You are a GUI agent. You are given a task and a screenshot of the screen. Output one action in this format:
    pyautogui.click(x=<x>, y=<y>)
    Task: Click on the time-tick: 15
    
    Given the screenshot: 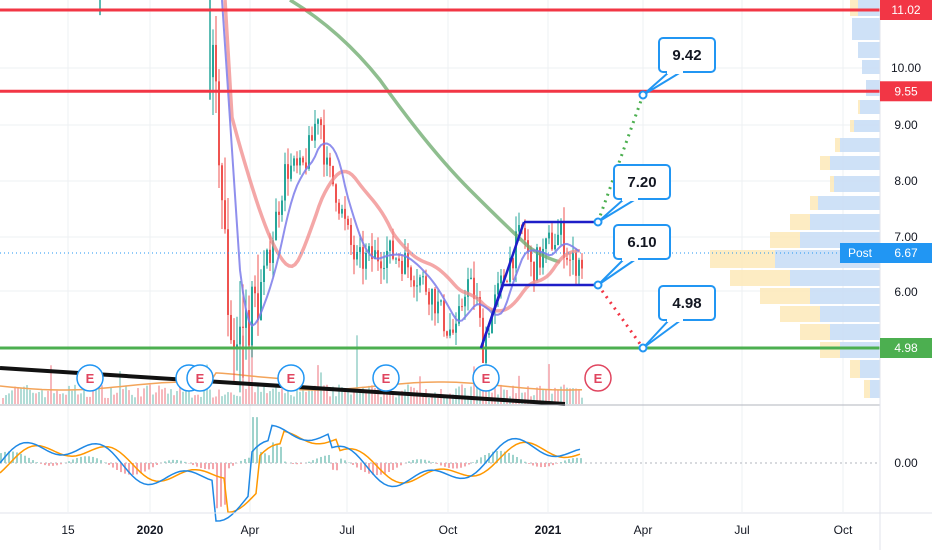 What is the action you would take?
    pyautogui.click(x=68, y=530)
    